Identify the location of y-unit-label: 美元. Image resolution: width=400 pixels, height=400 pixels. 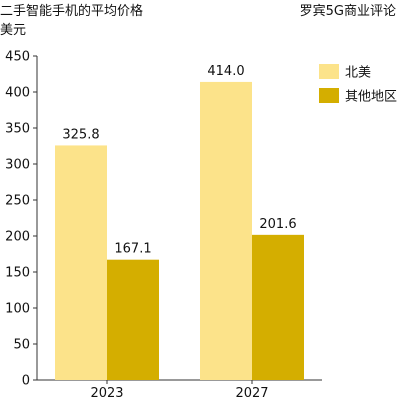
(13, 30).